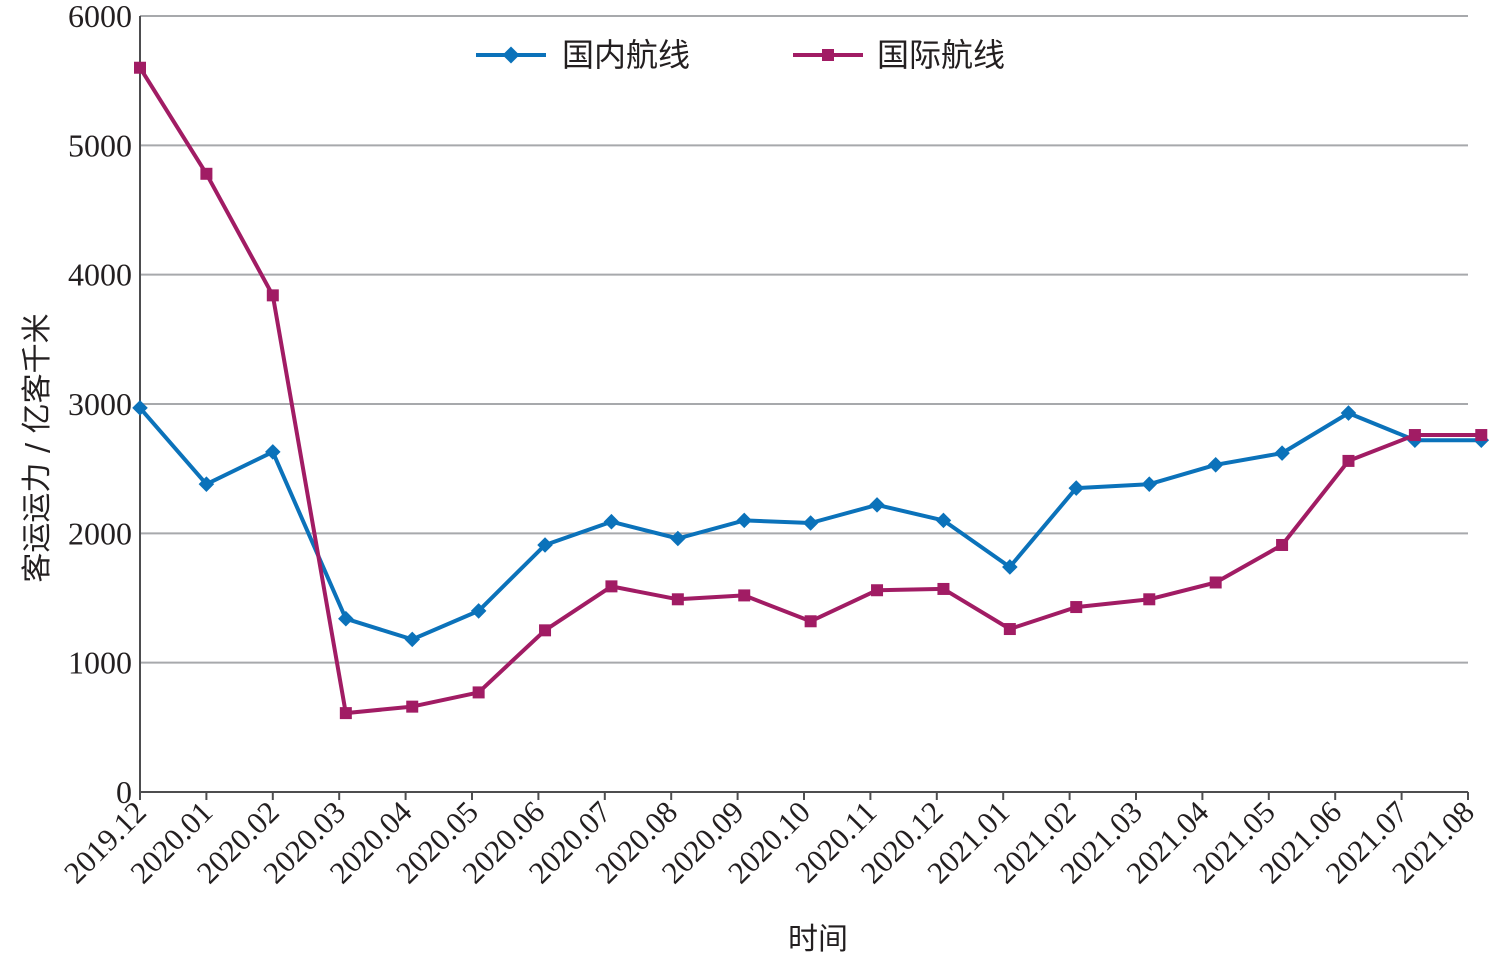 Image resolution: width=1489 pixels, height=961 pixels. Describe the element at coordinates (511, 55) in the screenshot. I see `legend-swatch-domestic-marker` at that location.